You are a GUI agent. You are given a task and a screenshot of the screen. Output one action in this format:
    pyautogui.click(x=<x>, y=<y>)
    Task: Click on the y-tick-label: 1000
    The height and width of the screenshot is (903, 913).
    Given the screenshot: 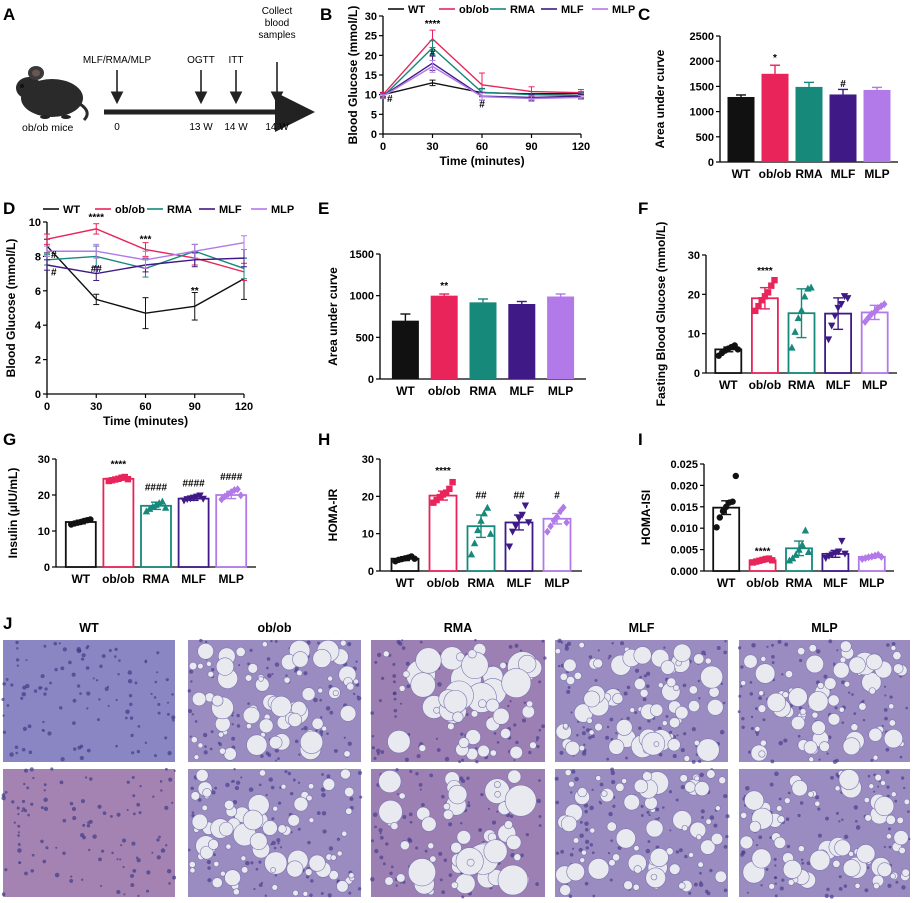 What is the action you would take?
    pyautogui.click(x=702, y=113)
    